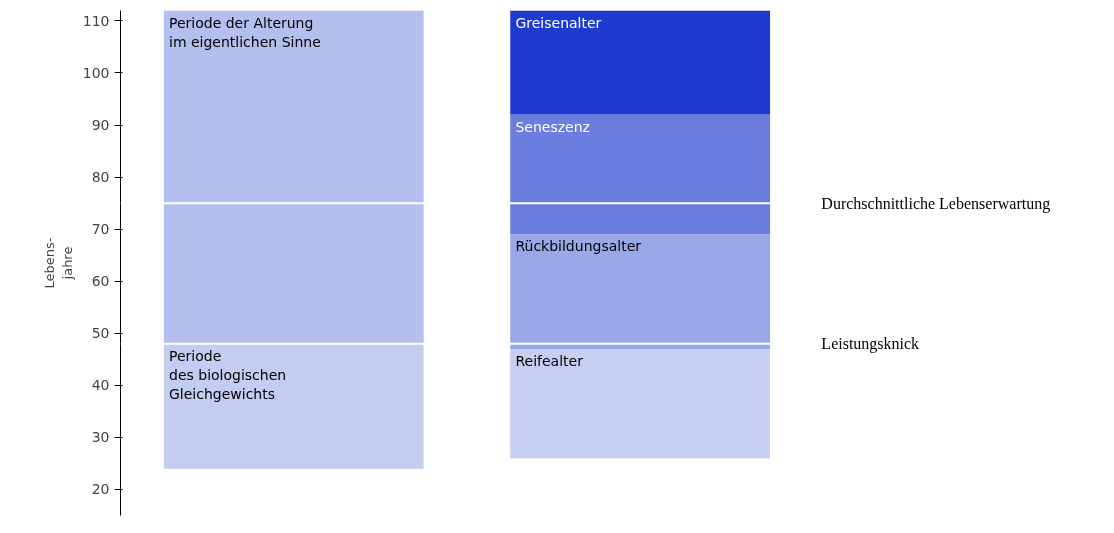  What do you see at coordinates (100, 385) in the screenshot?
I see `y-tick-label: 40` at bounding box center [100, 385].